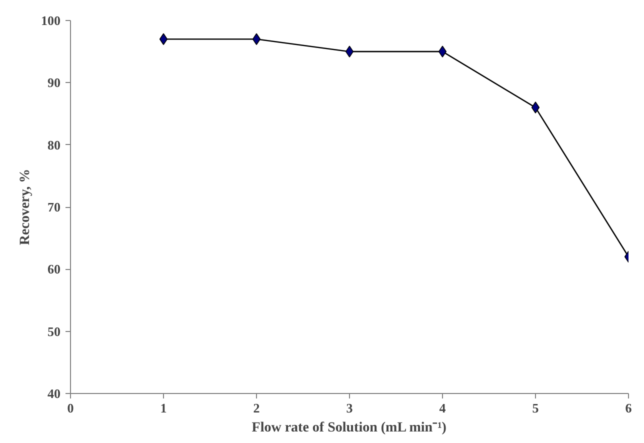 This screenshot has width=644, height=443. Describe the element at coordinates (54, 82) in the screenshot. I see `y-tick-label: 90` at that location.